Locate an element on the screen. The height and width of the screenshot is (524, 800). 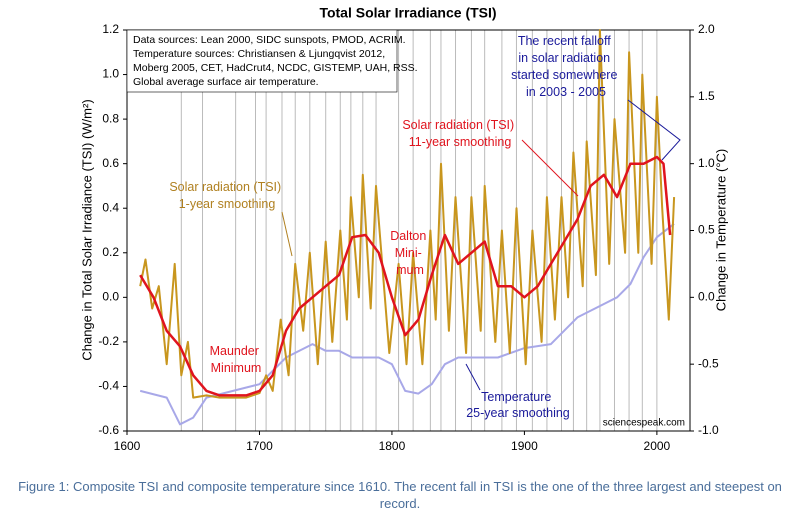
dalton-note: Dalton Mini- mum is located at coordinates (410, 253).